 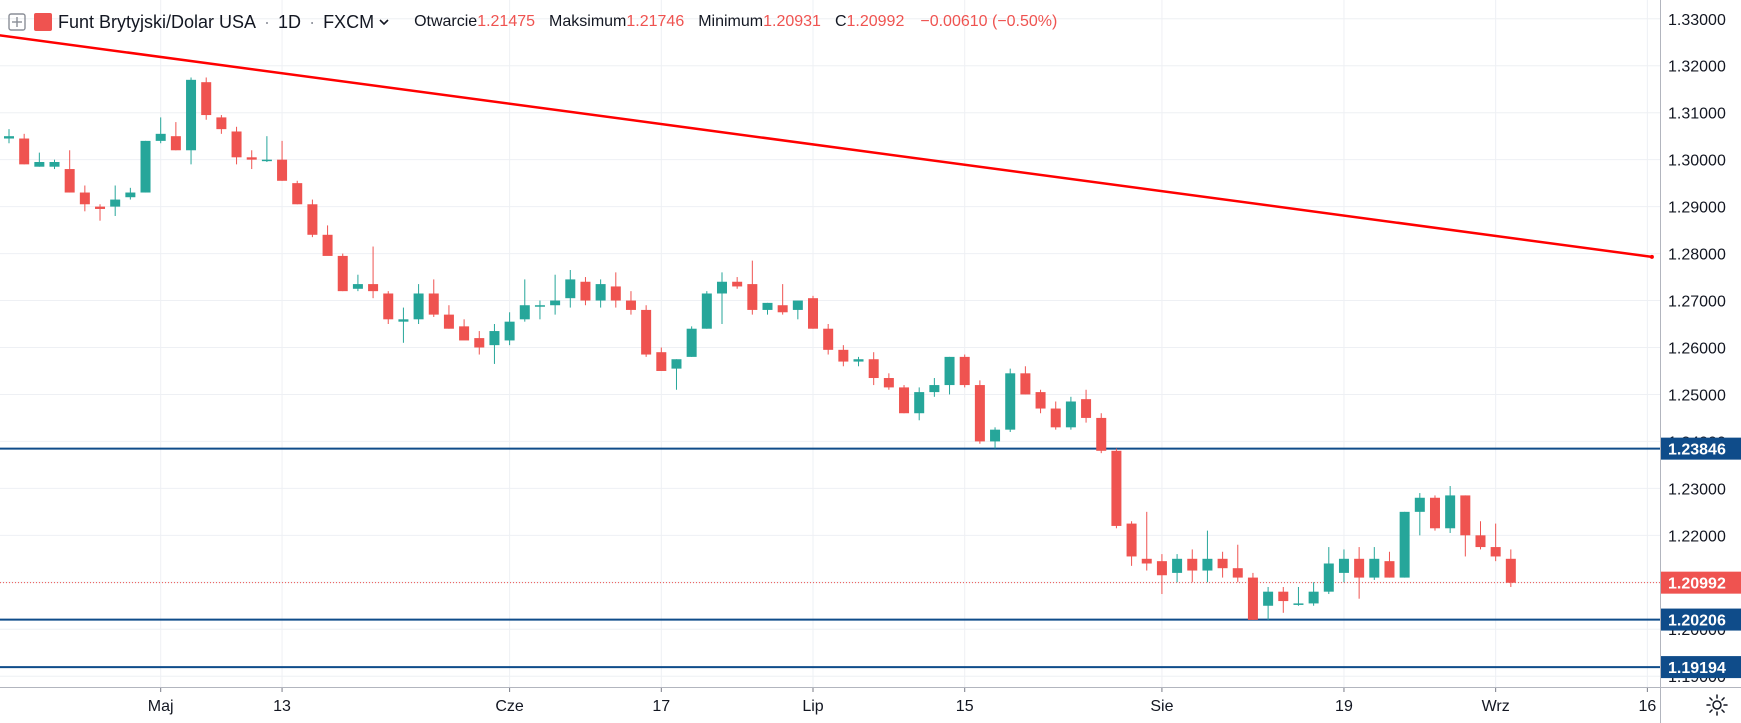 I want to click on exchange: FXCM, so click(x=349, y=21).